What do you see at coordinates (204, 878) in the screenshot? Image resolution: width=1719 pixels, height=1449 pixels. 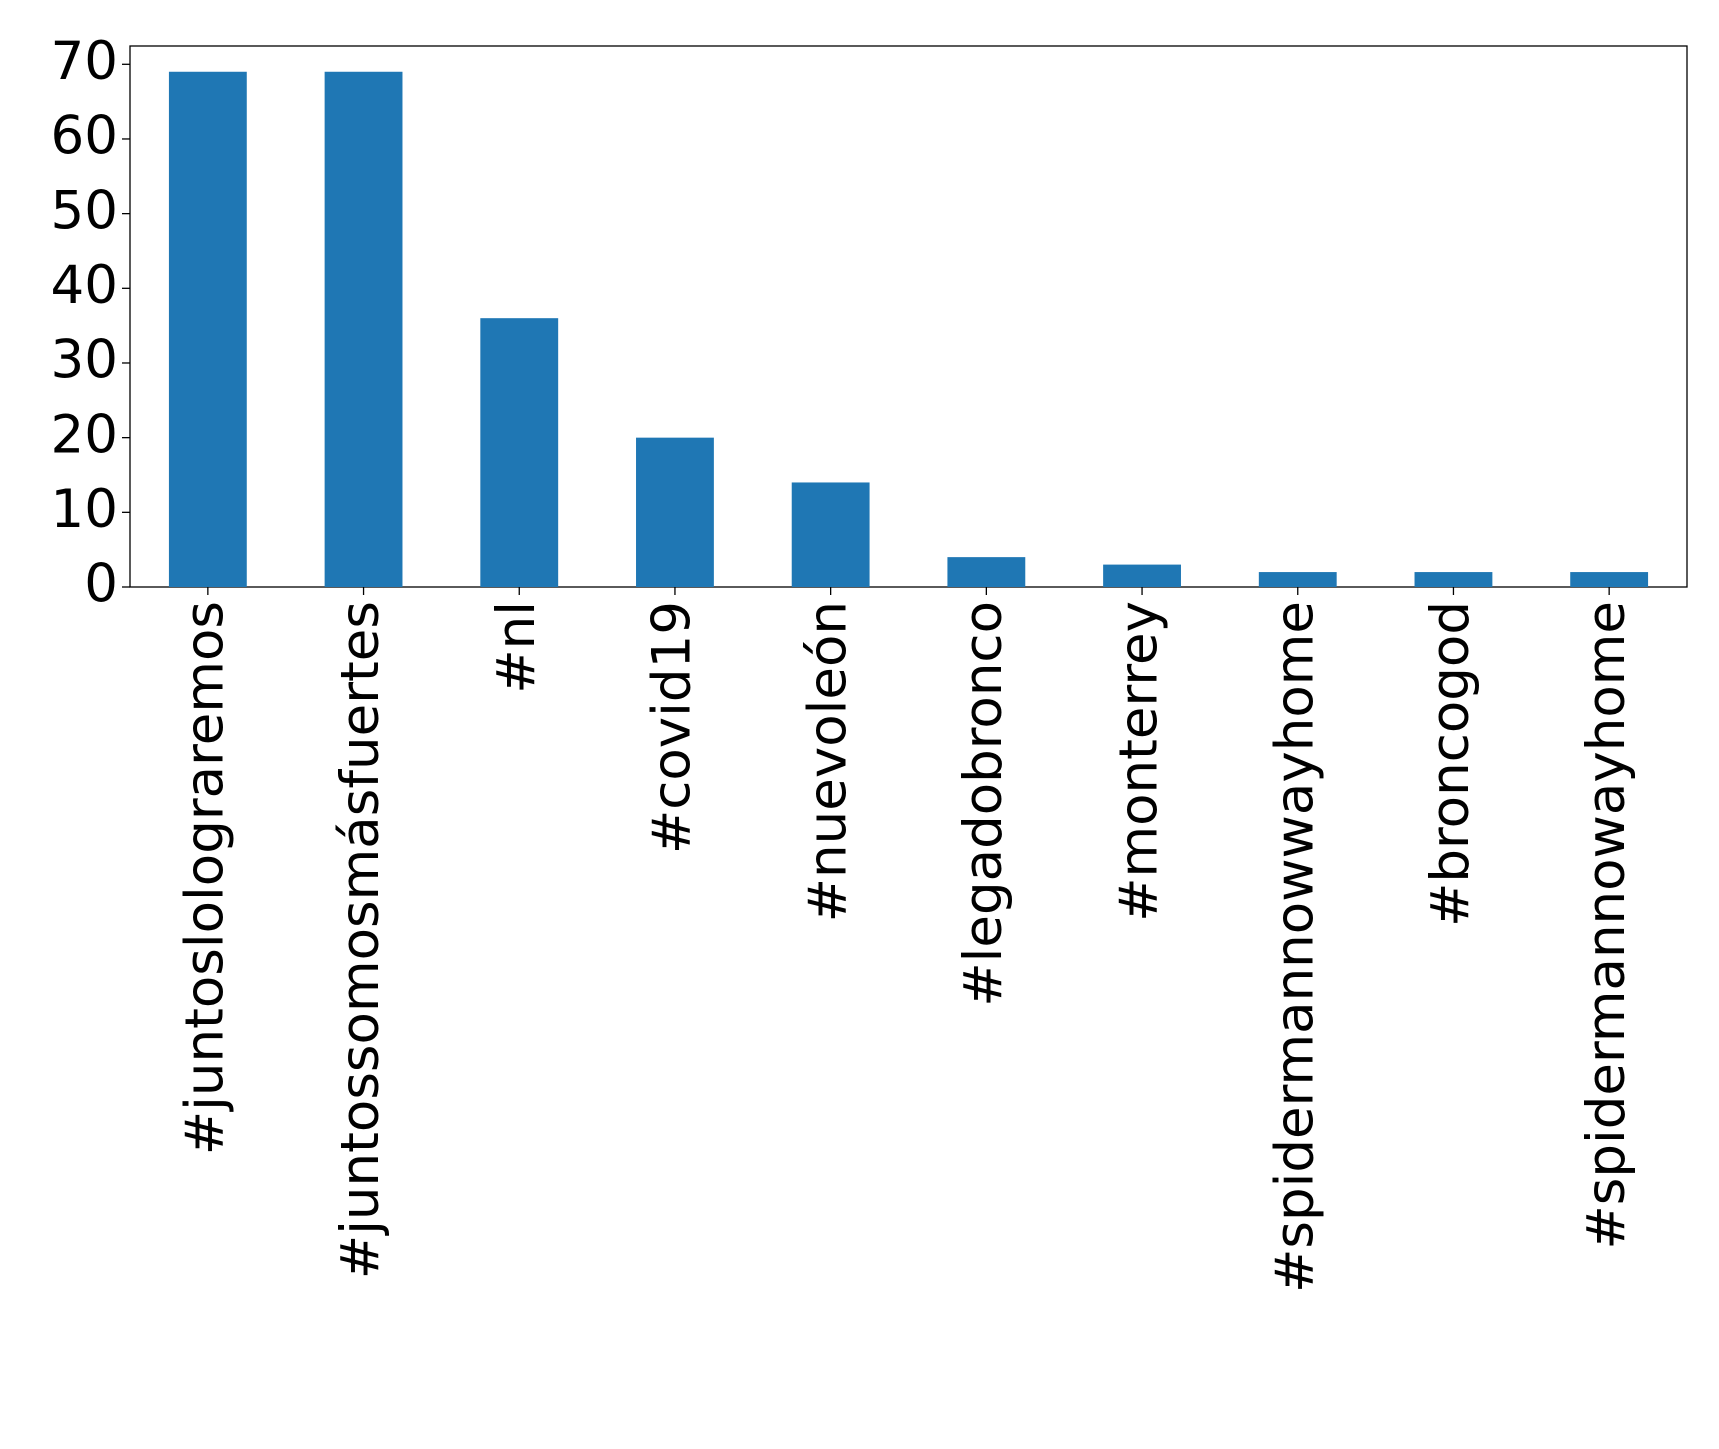 I see `x-tick-label: #juntoslolograremos` at bounding box center [204, 878].